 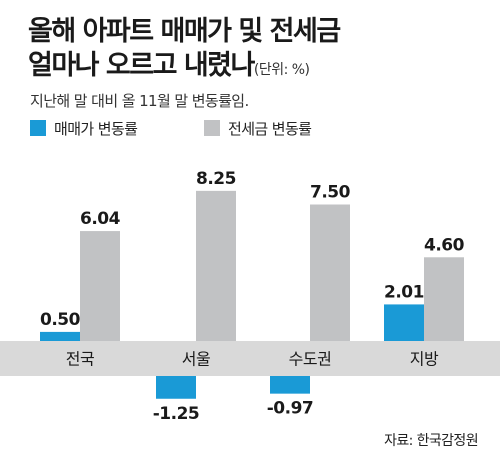 I want to click on data-label-sales-0: 0.50, so click(x=60, y=320).